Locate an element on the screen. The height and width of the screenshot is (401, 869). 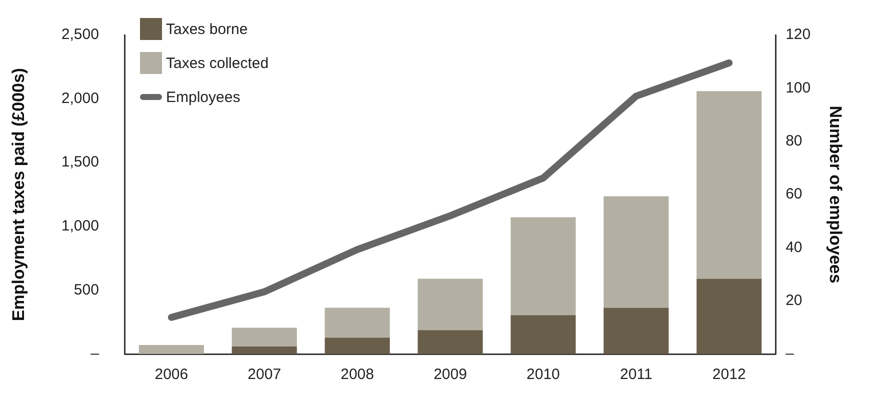
y2-tick-label: 60 is located at coordinates (794, 194).